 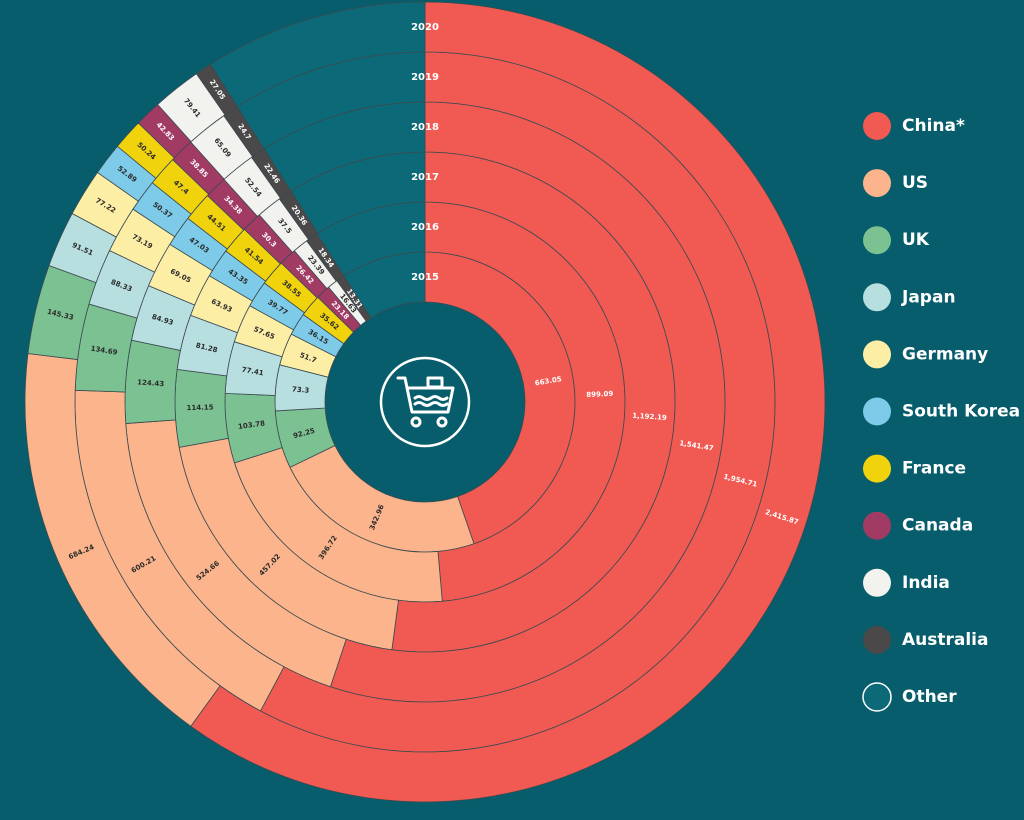 I want to click on legend-label: China*, so click(x=933, y=126).